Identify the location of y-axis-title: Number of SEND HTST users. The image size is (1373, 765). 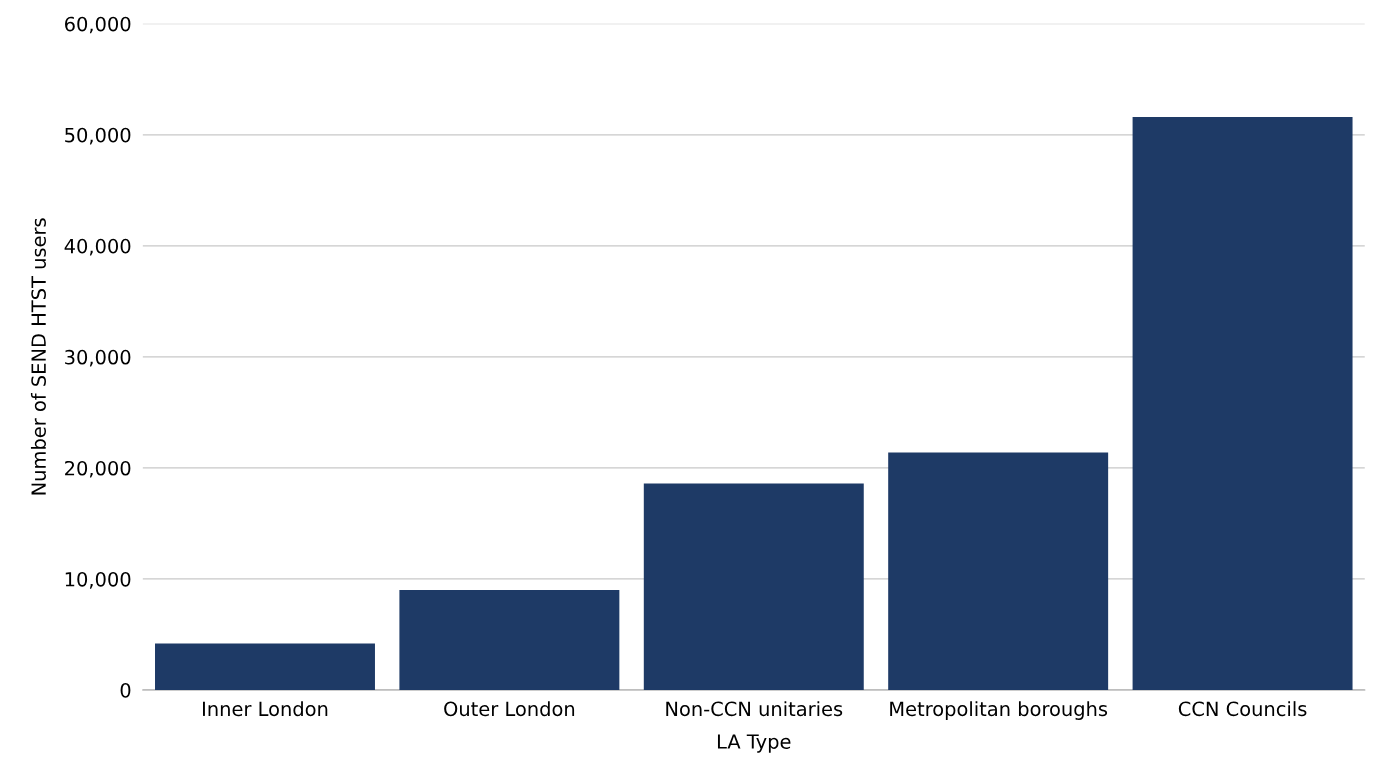
(38, 356).